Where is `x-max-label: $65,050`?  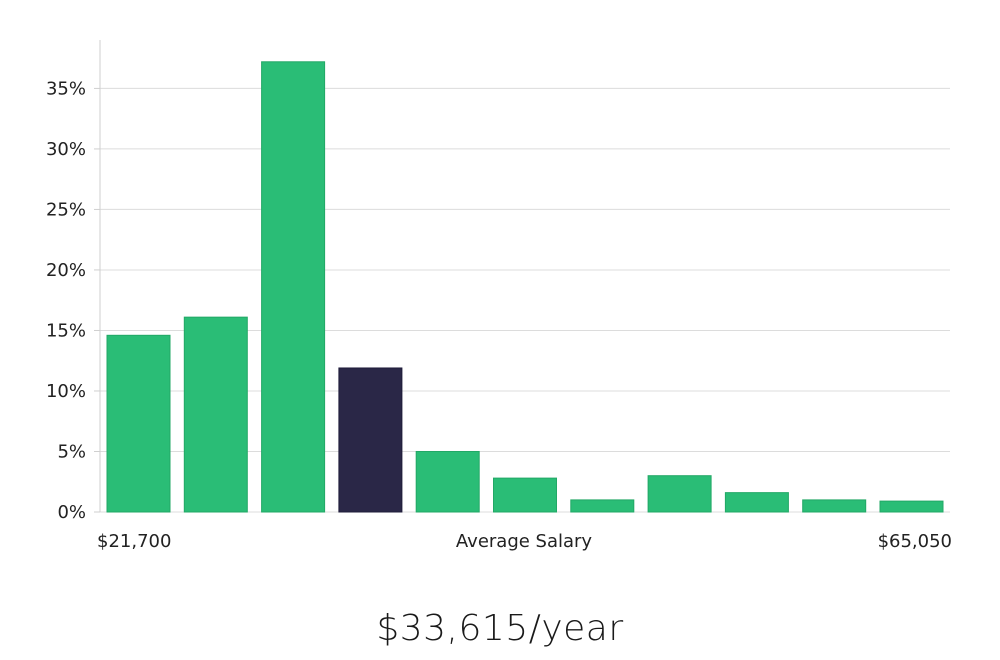
x-max-label: $65,050 is located at coordinates (915, 541).